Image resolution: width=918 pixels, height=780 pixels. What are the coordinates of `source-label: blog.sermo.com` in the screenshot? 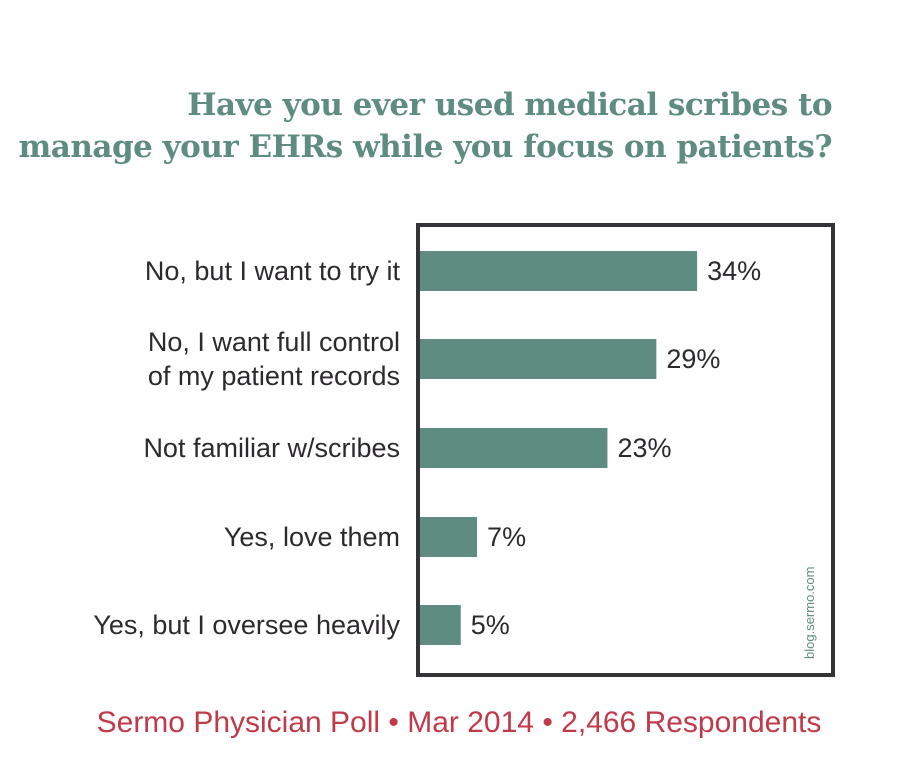 It's located at (809, 612).